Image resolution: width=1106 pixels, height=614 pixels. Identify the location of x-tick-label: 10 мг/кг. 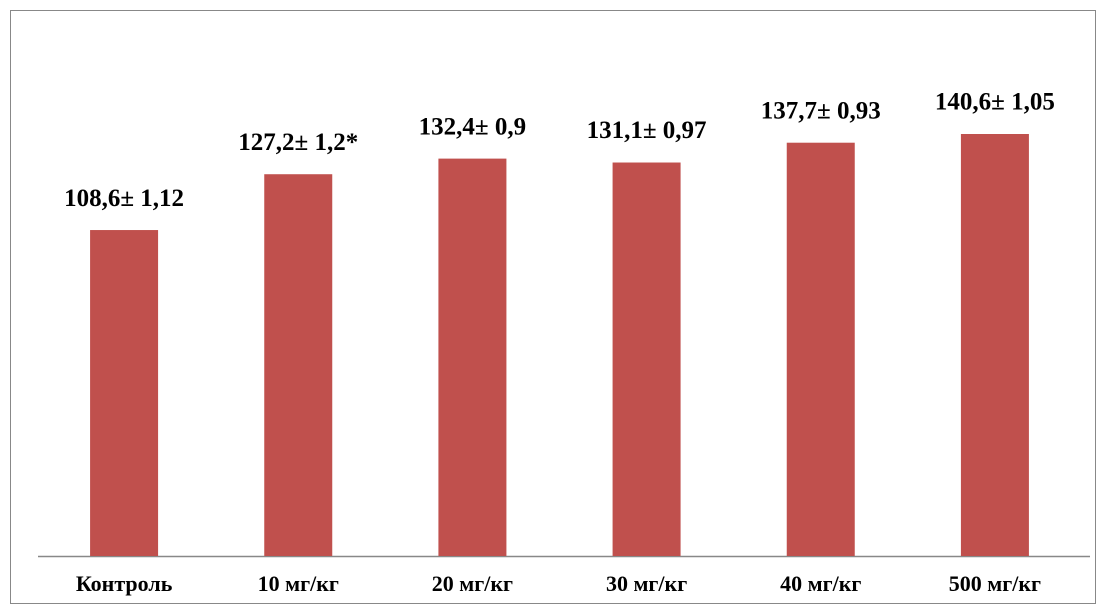
(298, 583).